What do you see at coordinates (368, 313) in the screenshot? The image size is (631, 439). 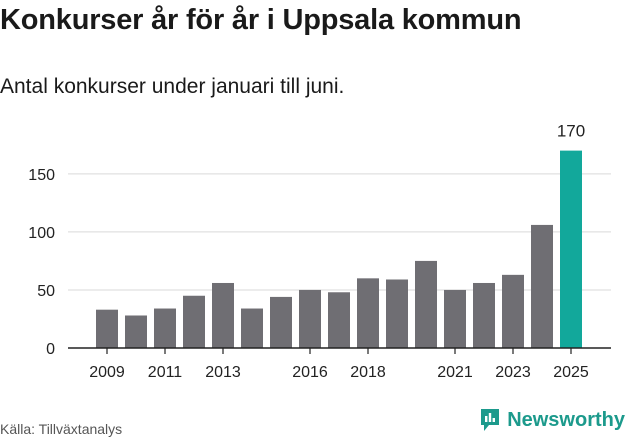 I see `bar-2018` at bounding box center [368, 313].